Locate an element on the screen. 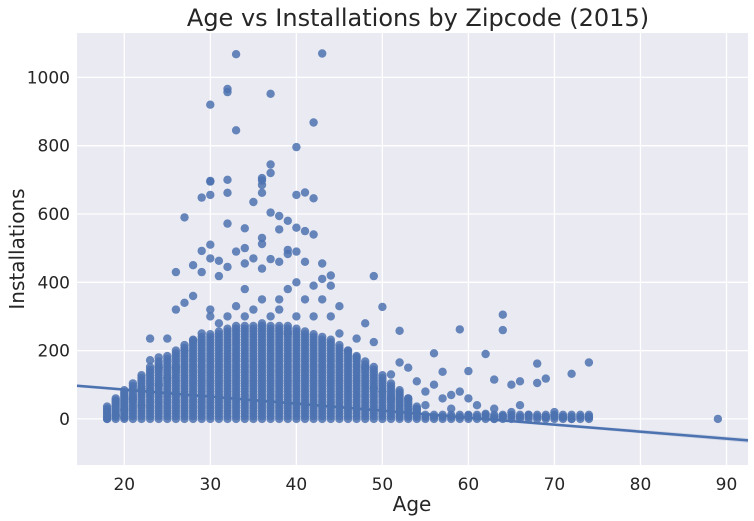 The width and height of the screenshot is (754, 521). x-tick-label: 60 is located at coordinates (469, 485).